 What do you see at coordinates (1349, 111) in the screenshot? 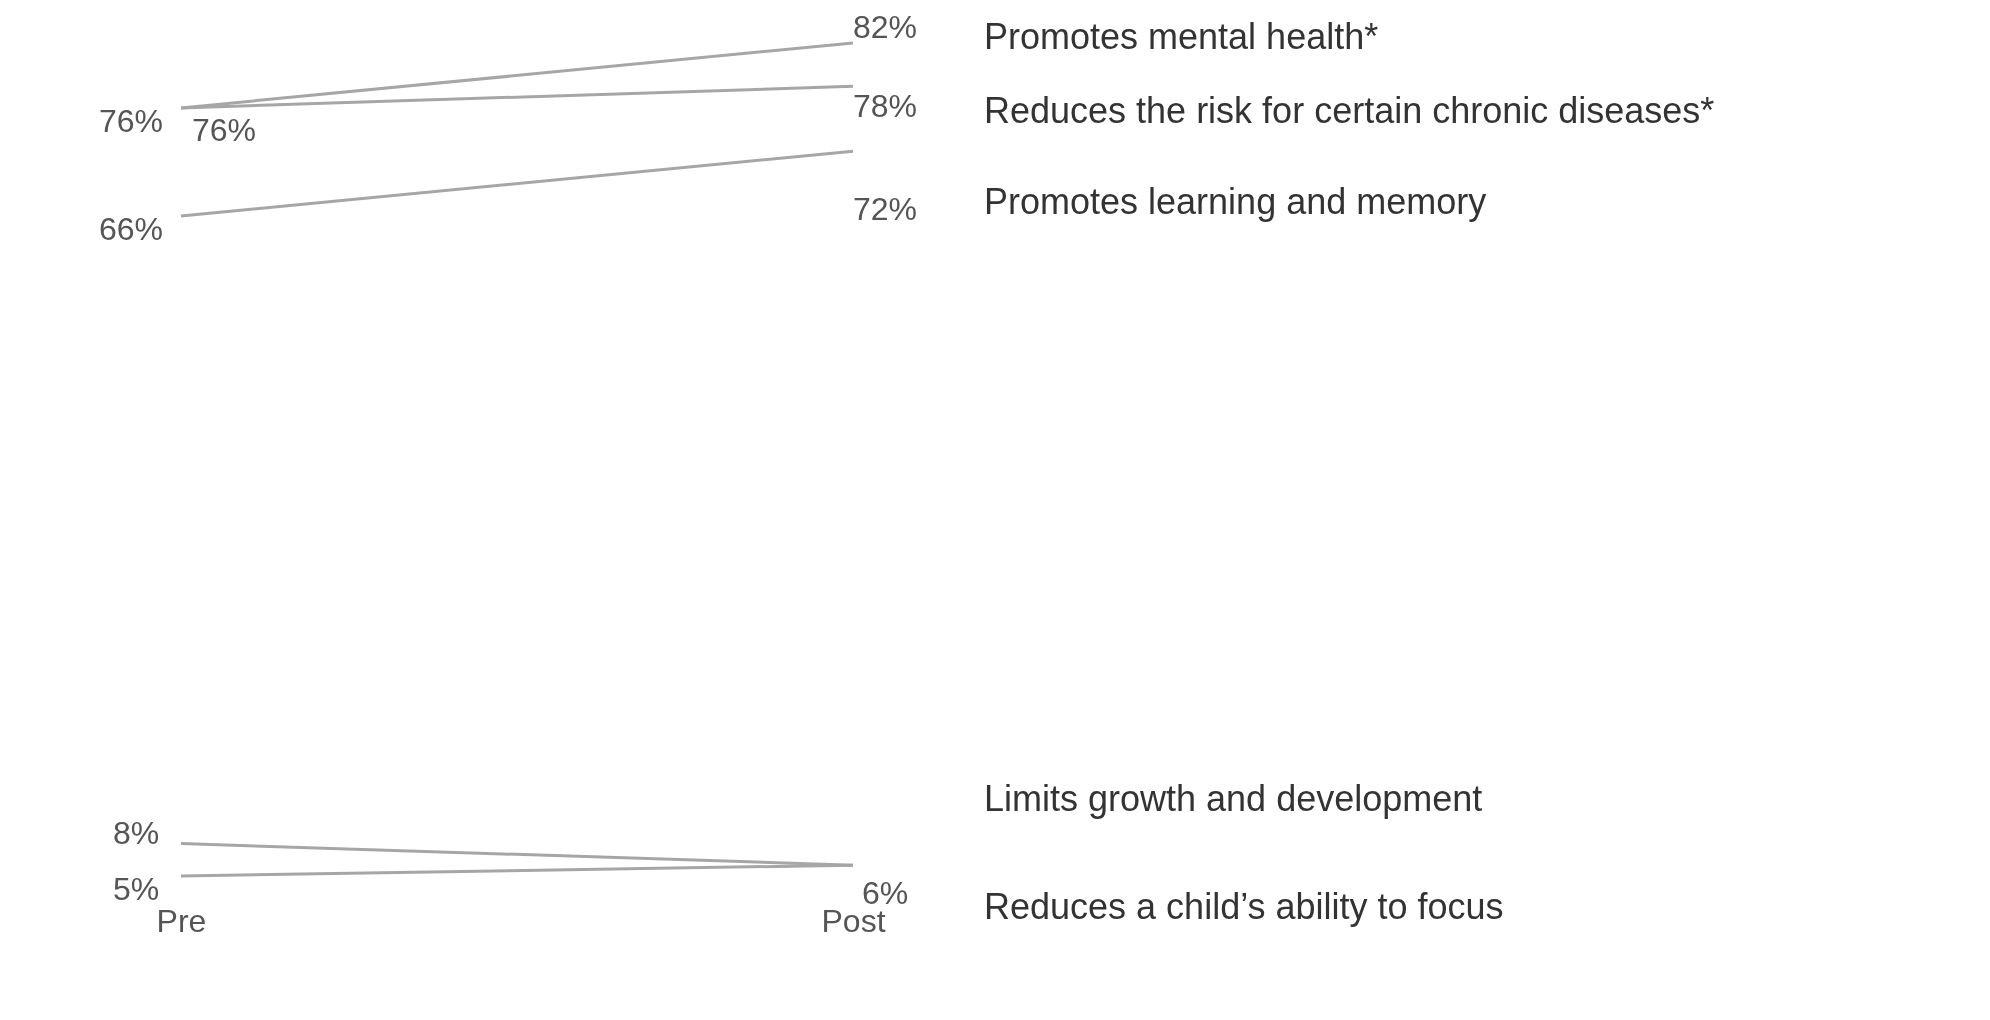
I see `text: Reduces the risk for certain chronic diseases*` at bounding box center [1349, 111].